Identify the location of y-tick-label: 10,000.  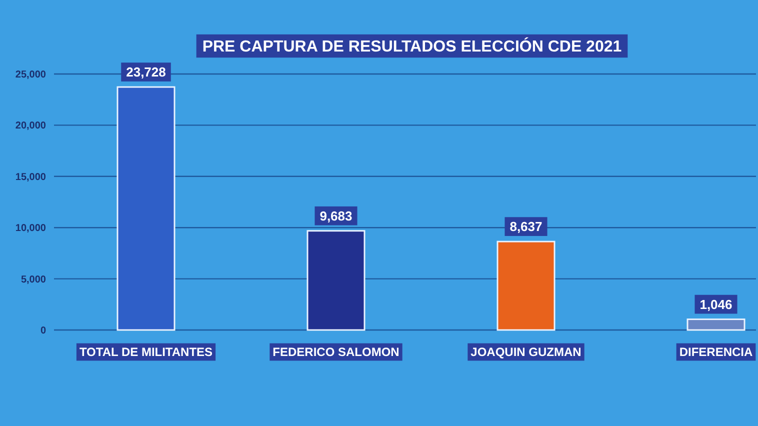
(30, 228).